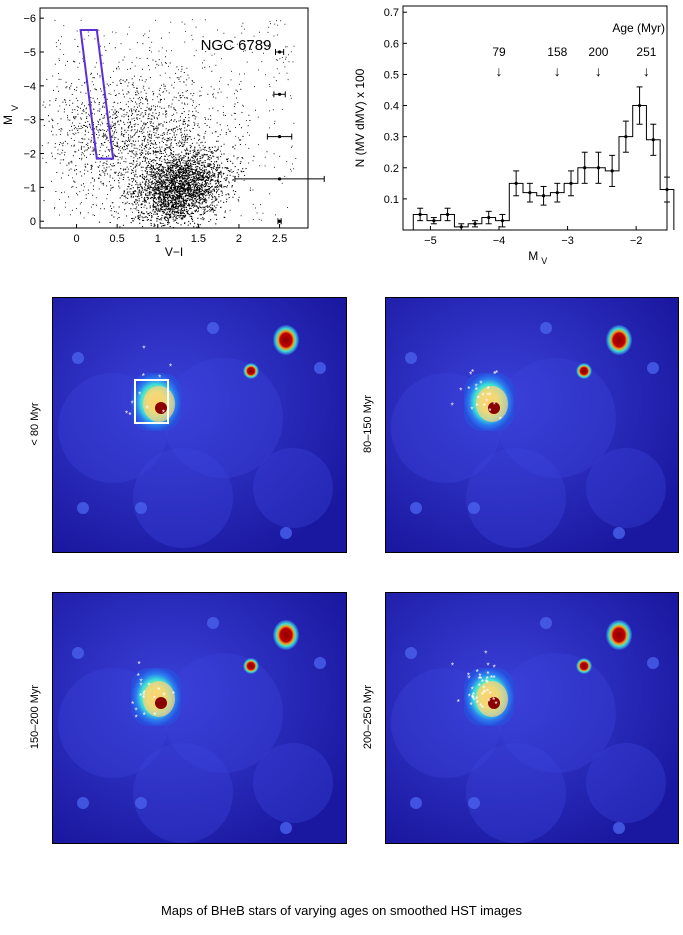  Describe the element at coordinates (598, 52) in the screenshot. I see `lf-age-marker-label: 200` at that location.